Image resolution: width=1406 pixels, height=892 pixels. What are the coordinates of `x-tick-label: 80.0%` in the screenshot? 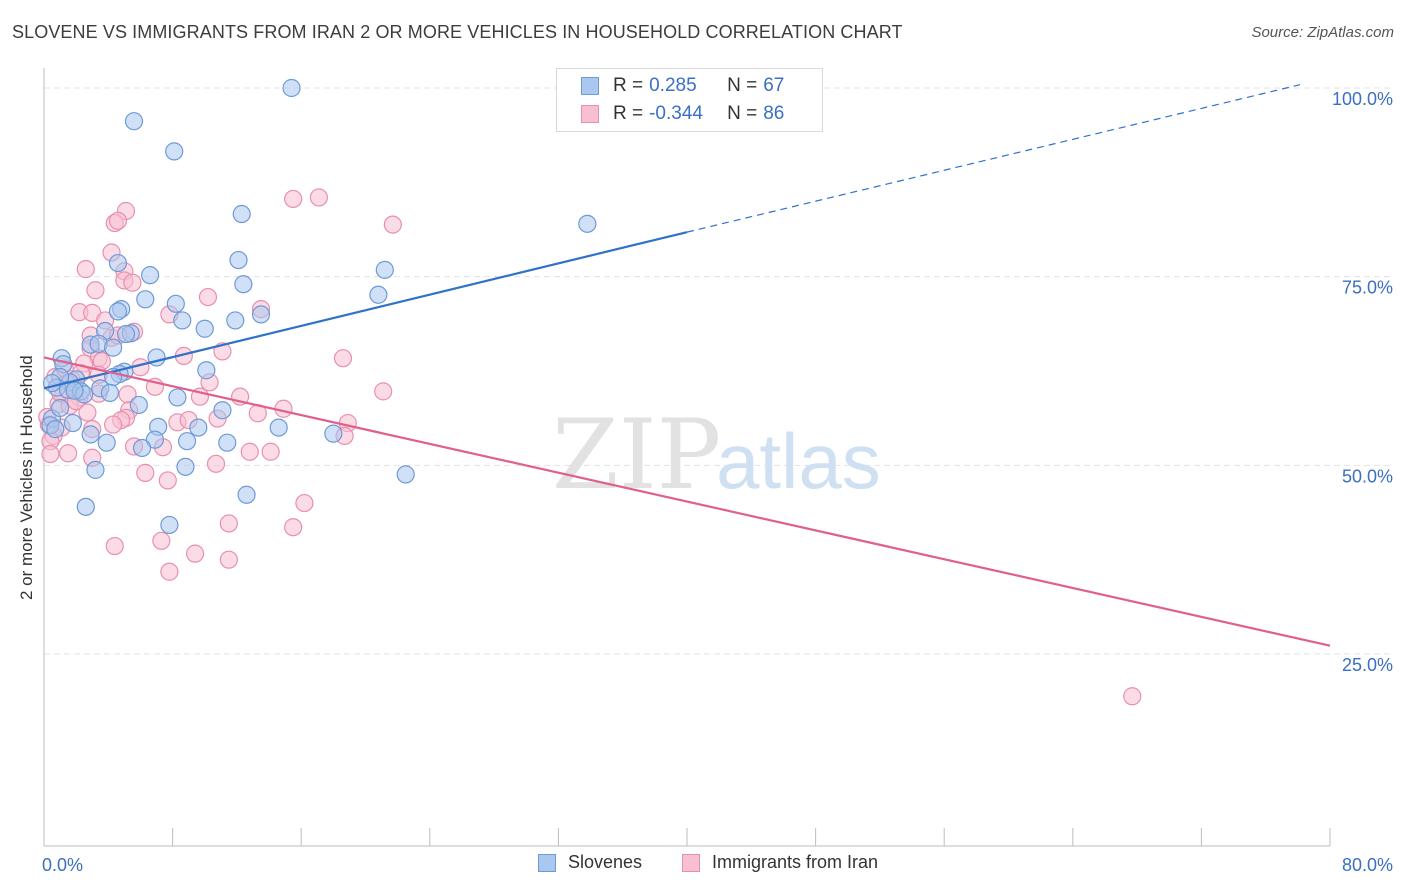 It's located at (1367, 865).